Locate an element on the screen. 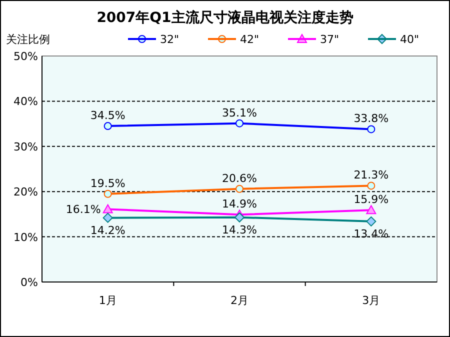  y-tick-label: 10% is located at coordinates (26, 237).